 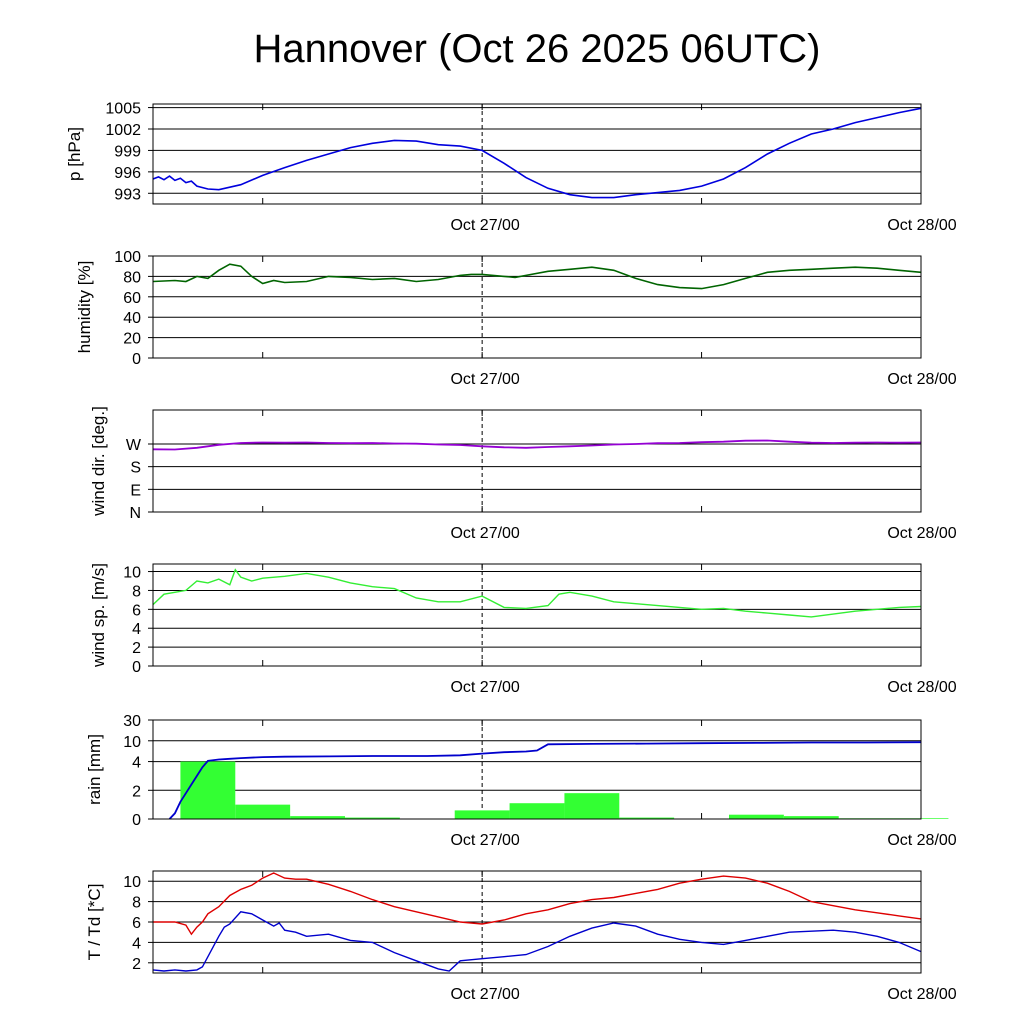 I want to click on panel-4: 0 2 4 10 30 Oct 27/00 Oct 28/00 rain [mm], so click(x=521, y=781).